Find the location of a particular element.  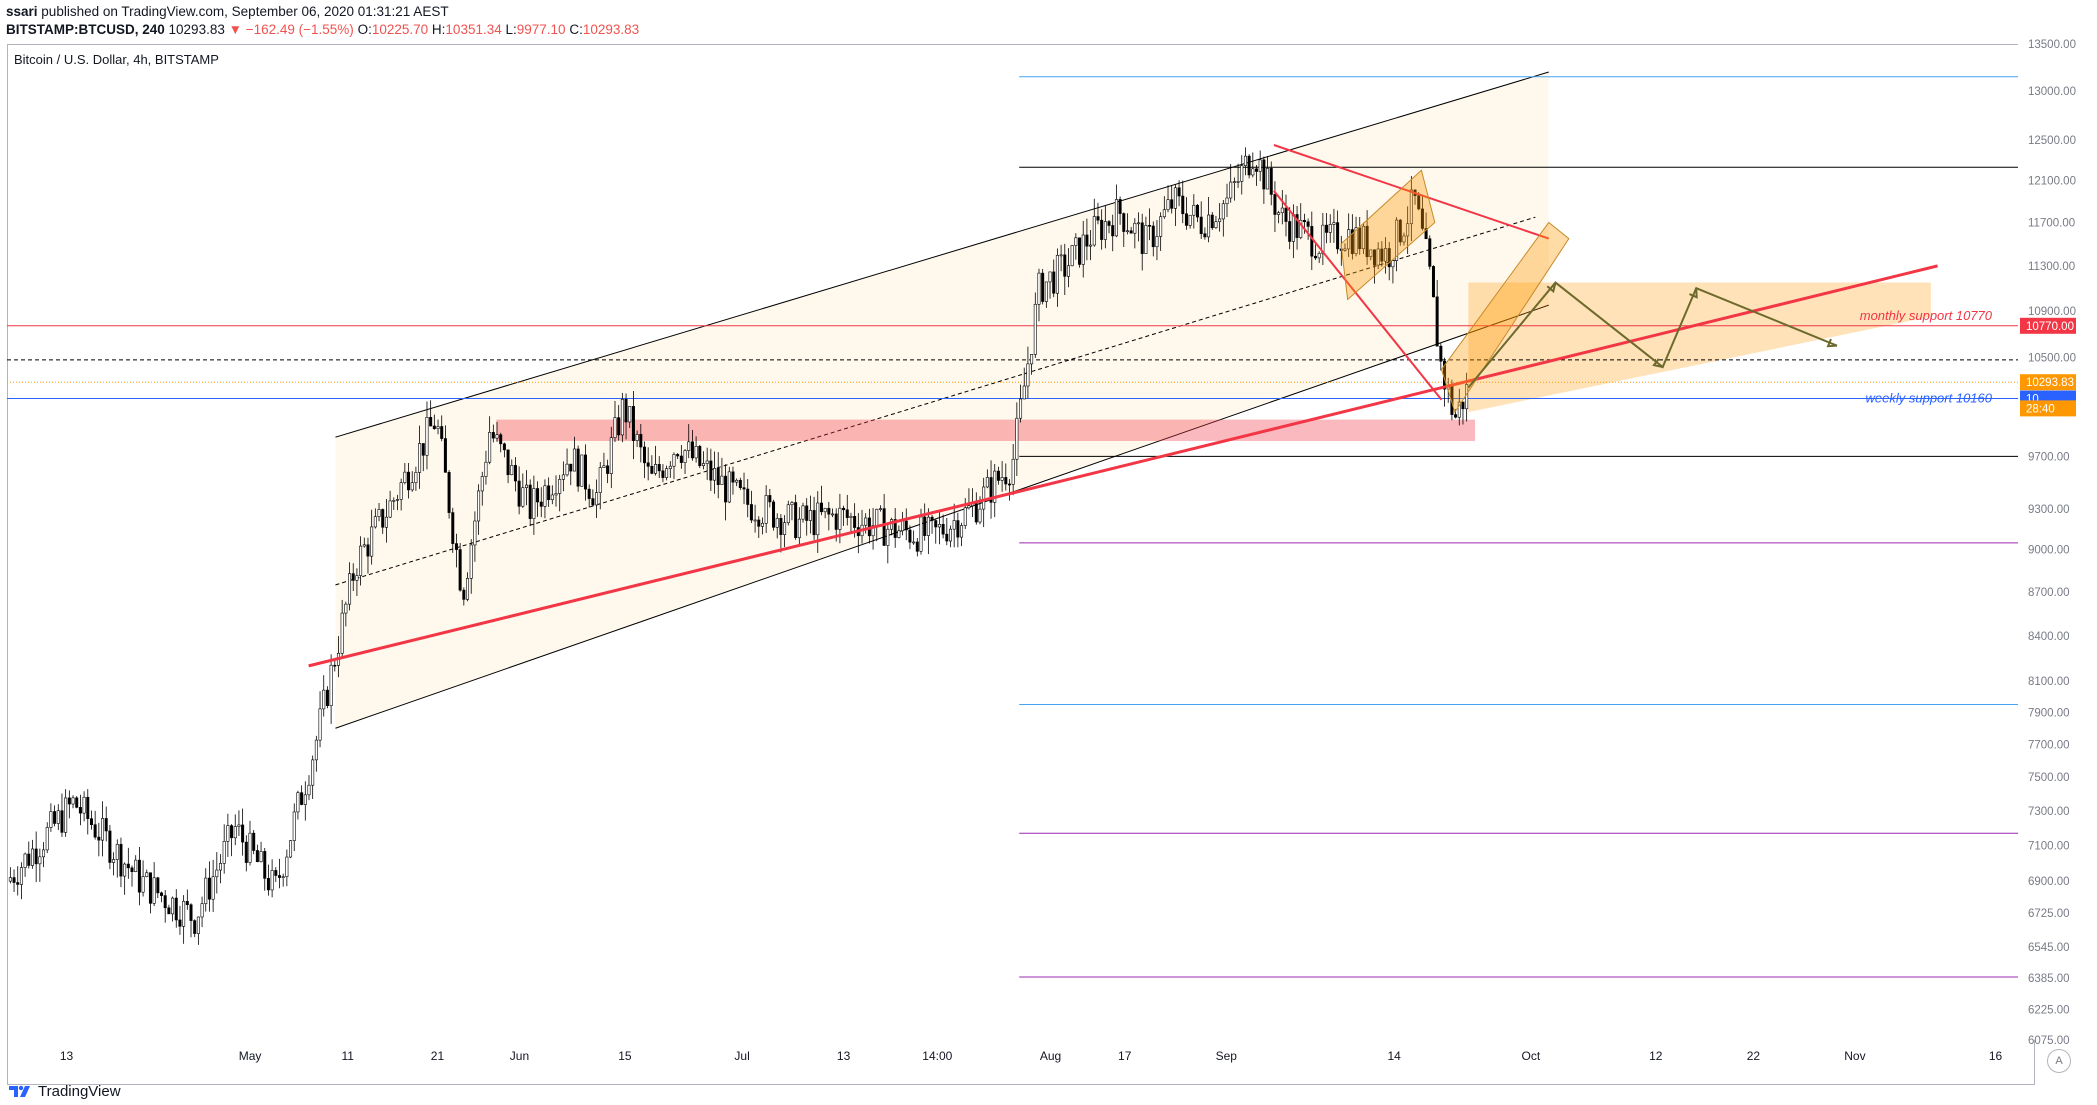

price-tag-label: 10293.83 is located at coordinates (2050, 383).